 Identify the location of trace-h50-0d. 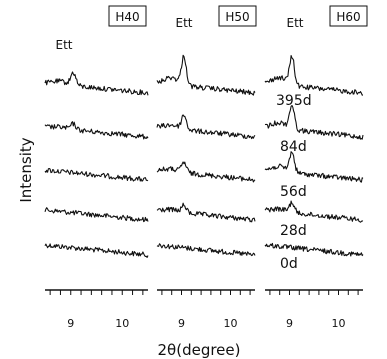
(206, 250).